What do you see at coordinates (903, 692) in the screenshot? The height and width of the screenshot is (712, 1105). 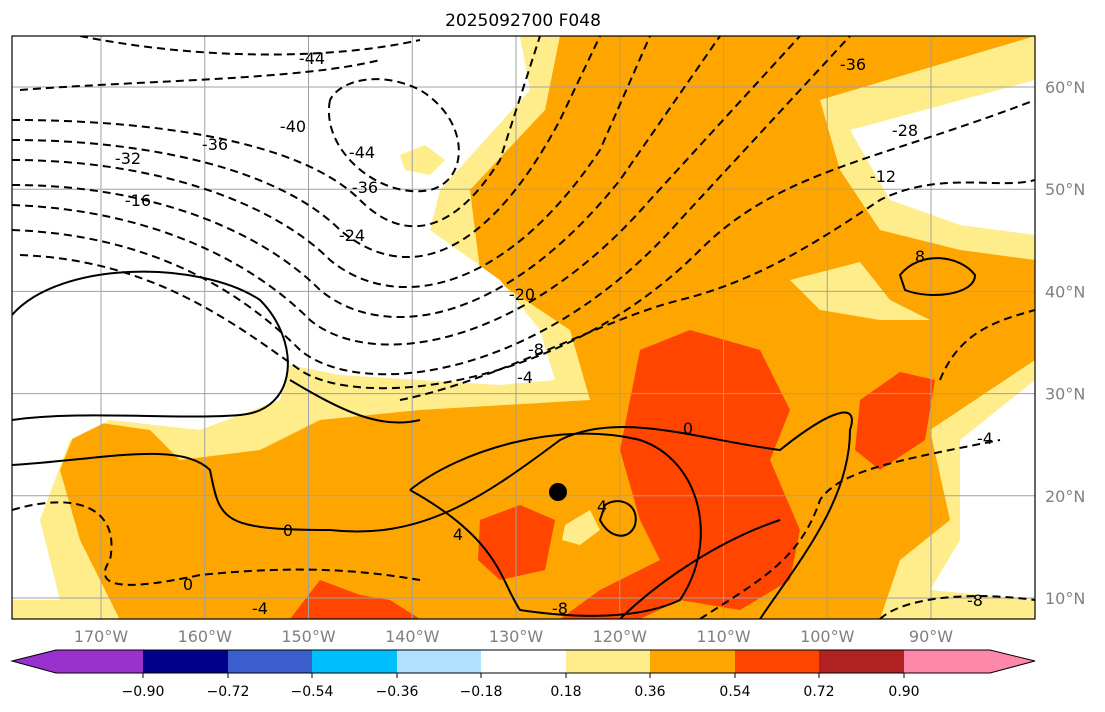 I see `colorbar-tick-label: 0.90` at bounding box center [903, 692].